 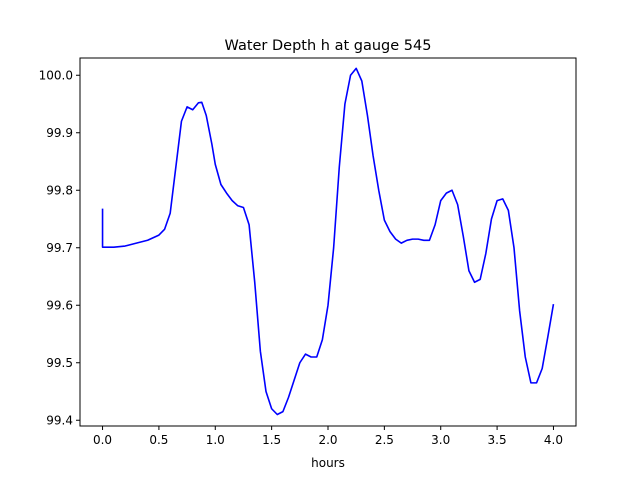 I want to click on x-tick-label: 4.0, so click(x=553, y=440).